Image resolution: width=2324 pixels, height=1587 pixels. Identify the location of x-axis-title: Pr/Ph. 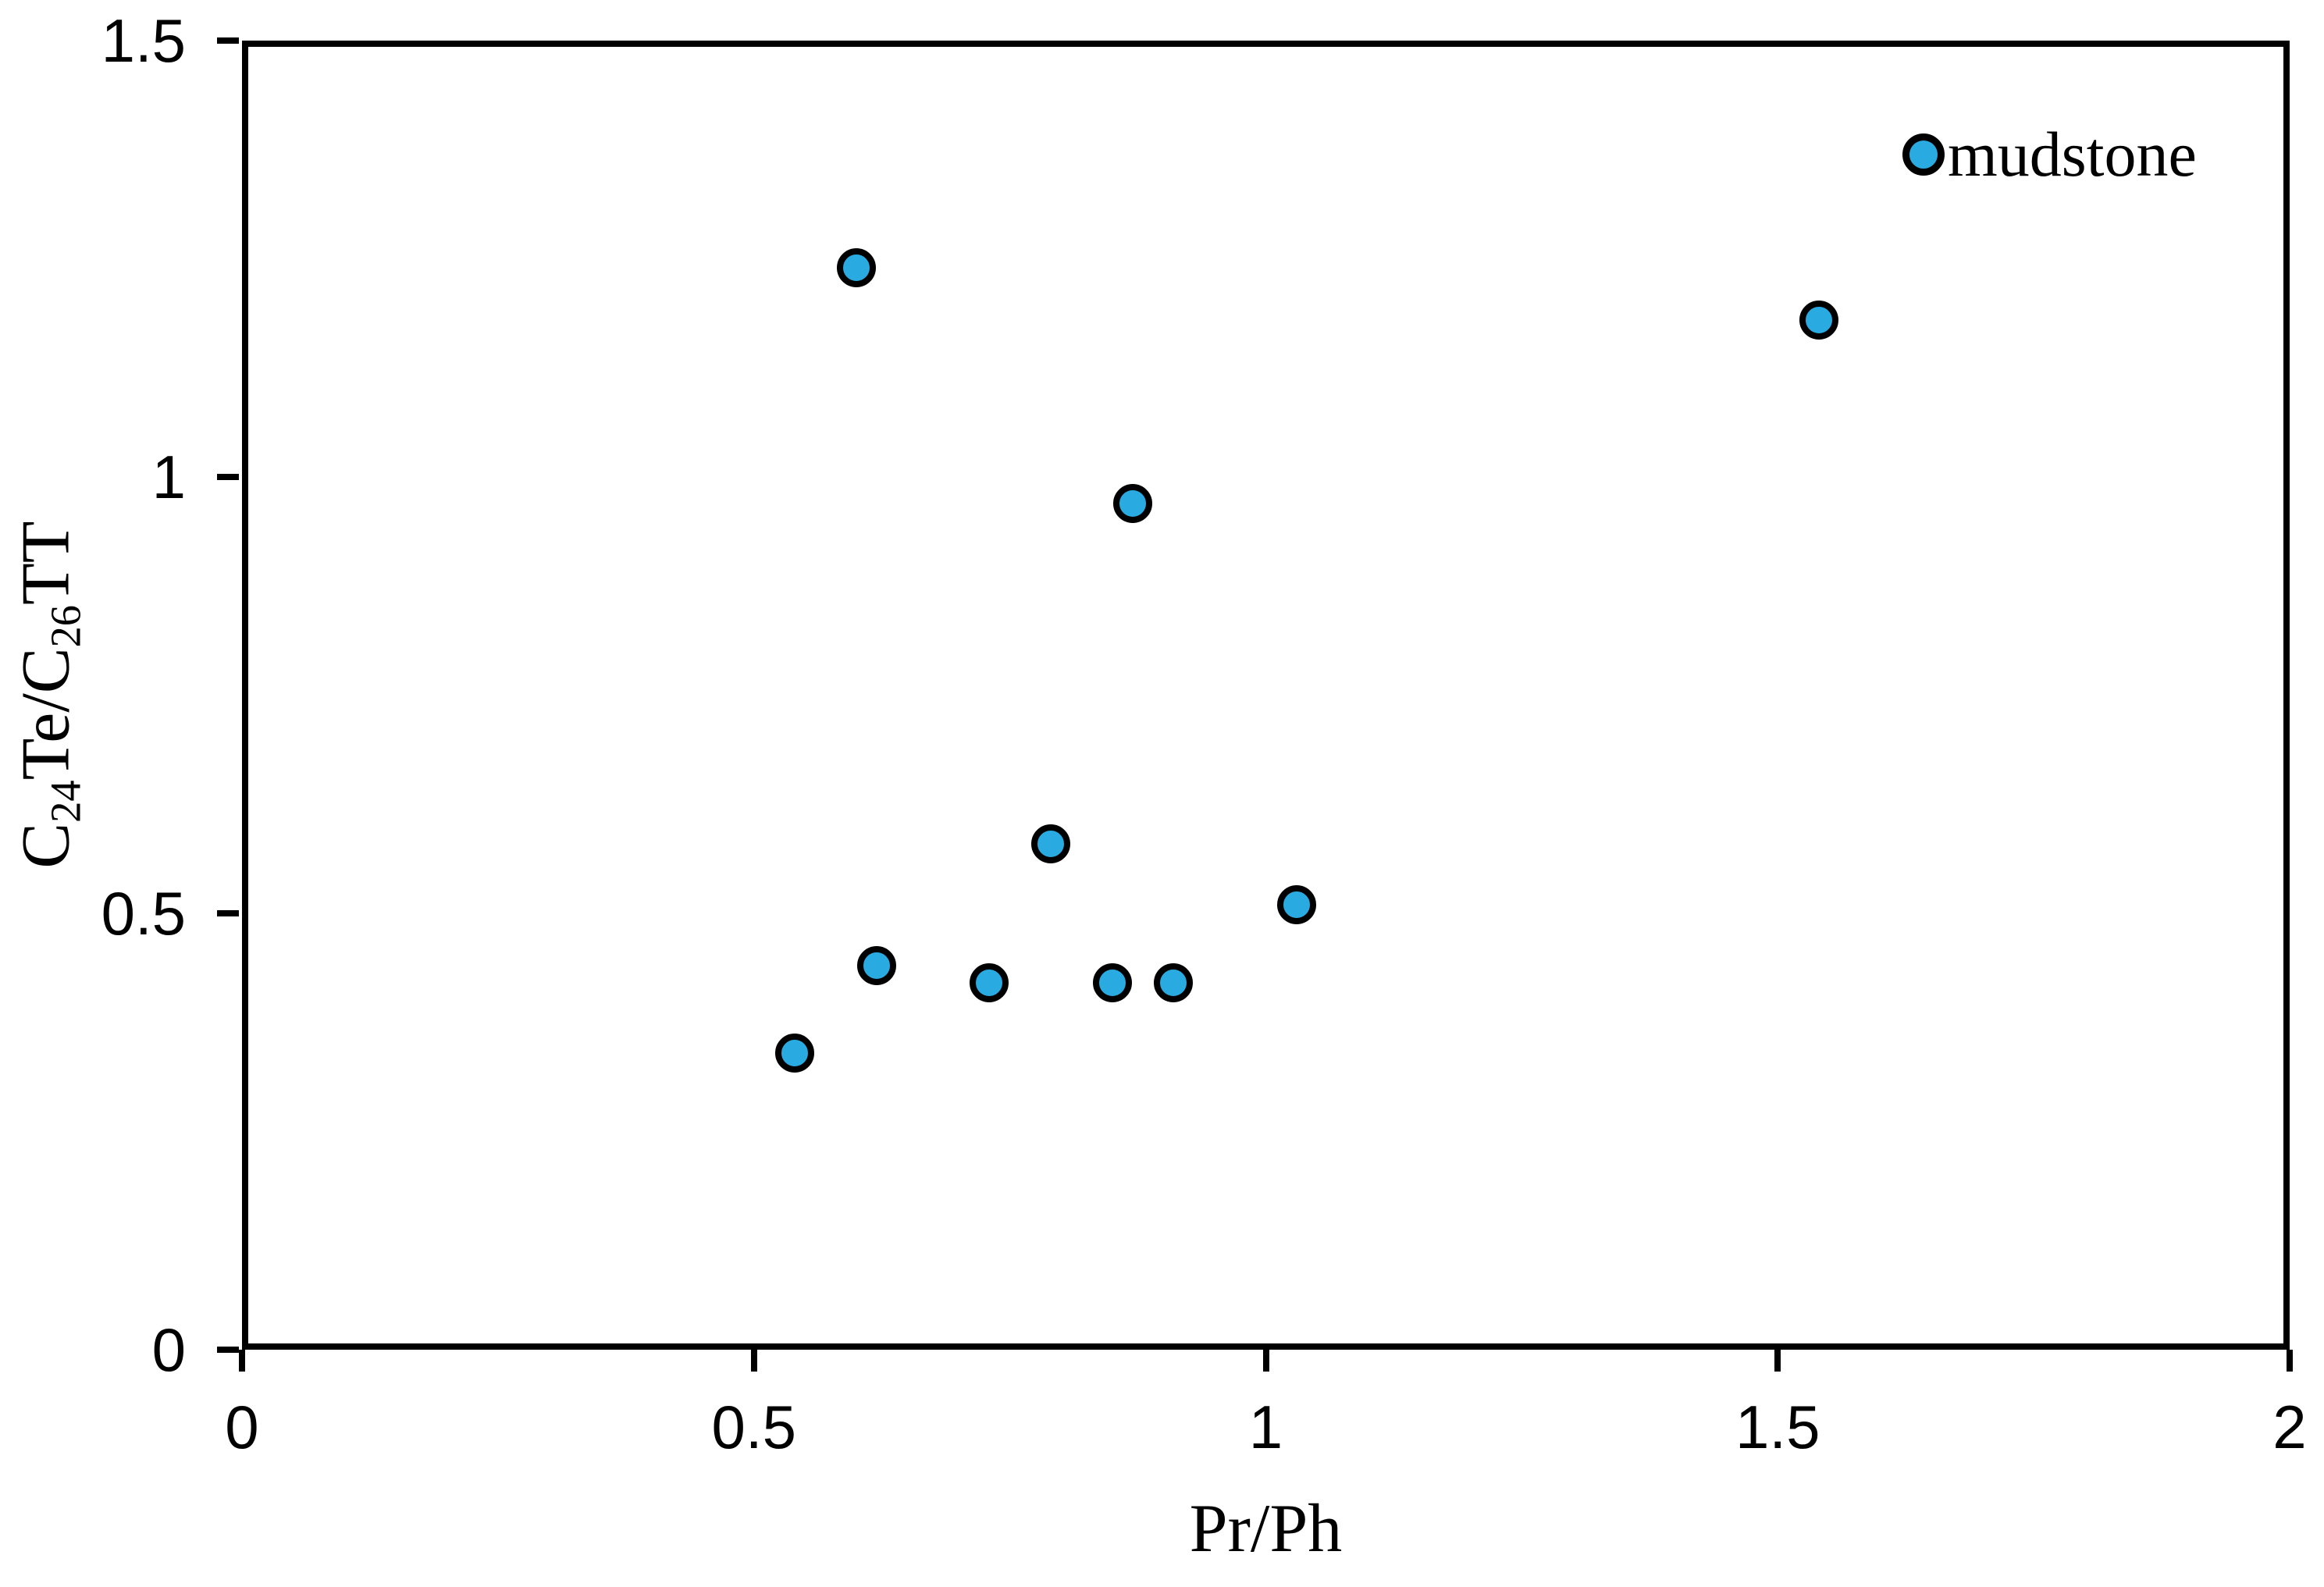
(1266, 1529).